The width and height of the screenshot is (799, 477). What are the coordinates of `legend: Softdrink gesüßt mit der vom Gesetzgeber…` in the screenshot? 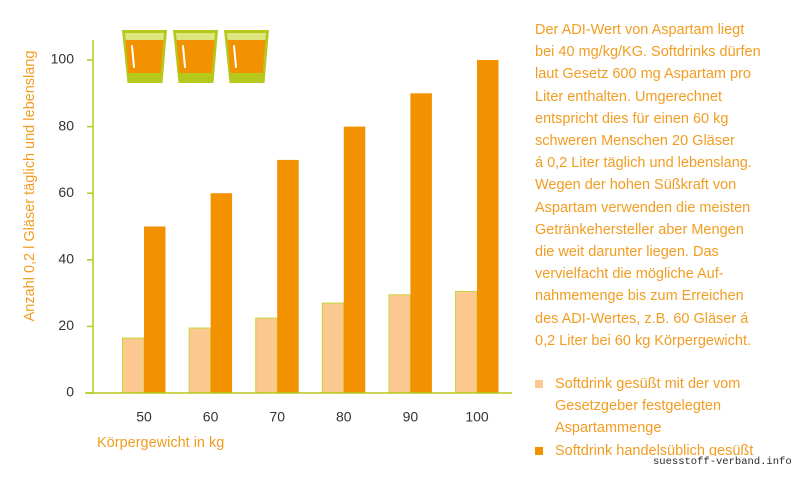 It's located at (660, 417).